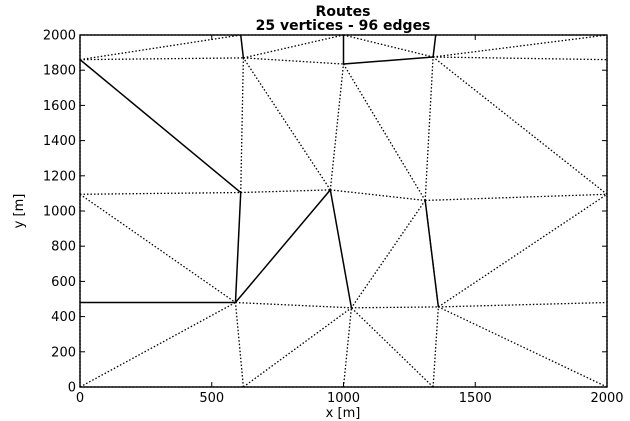  I want to click on y-tick-label: 1800, so click(59, 71).